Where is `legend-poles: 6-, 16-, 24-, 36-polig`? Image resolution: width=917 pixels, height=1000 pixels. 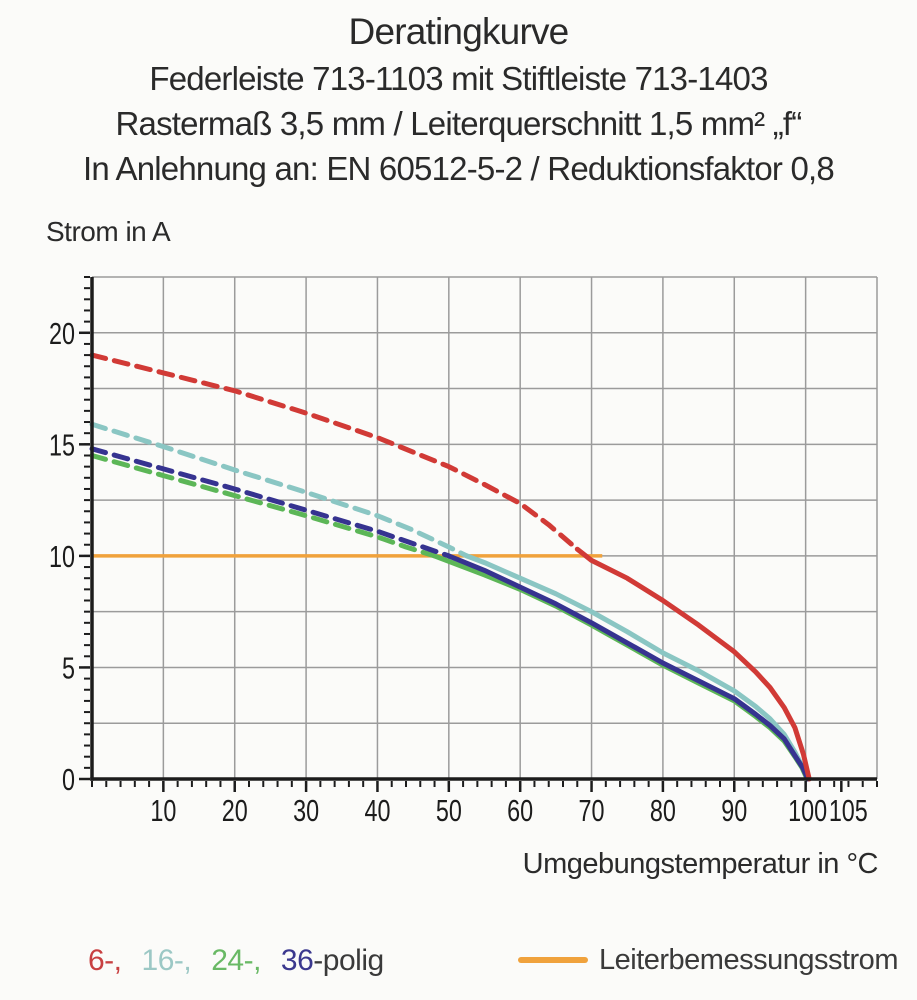
legend-poles: 6-, 16-, 24-, 36-polig is located at coordinates (236, 961).